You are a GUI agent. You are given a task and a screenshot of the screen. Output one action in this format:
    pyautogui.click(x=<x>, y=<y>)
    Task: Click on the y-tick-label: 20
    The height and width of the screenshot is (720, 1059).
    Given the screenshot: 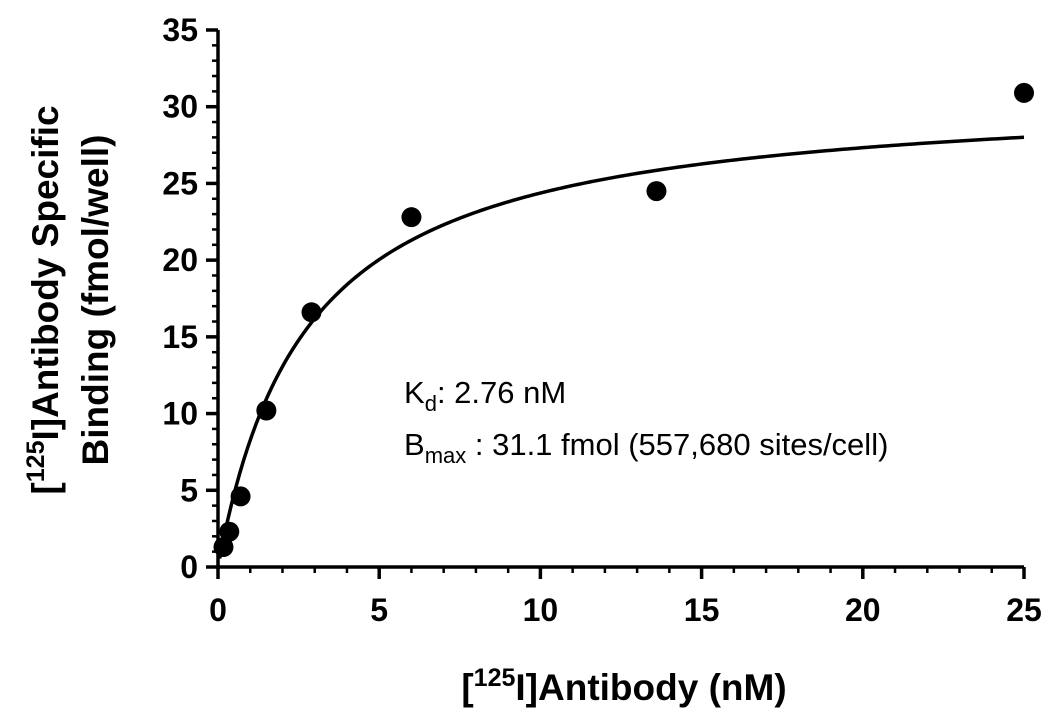 What is the action you would take?
    pyautogui.click(x=180, y=260)
    